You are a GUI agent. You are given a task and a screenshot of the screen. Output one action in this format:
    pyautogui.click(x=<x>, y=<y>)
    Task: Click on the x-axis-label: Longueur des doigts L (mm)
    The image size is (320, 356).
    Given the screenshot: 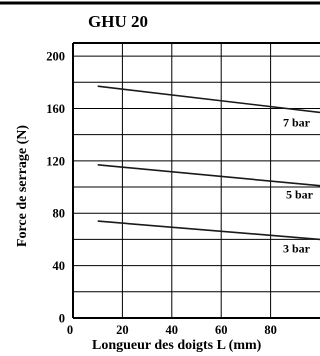 What is the action you would take?
    pyautogui.click(x=177, y=345)
    